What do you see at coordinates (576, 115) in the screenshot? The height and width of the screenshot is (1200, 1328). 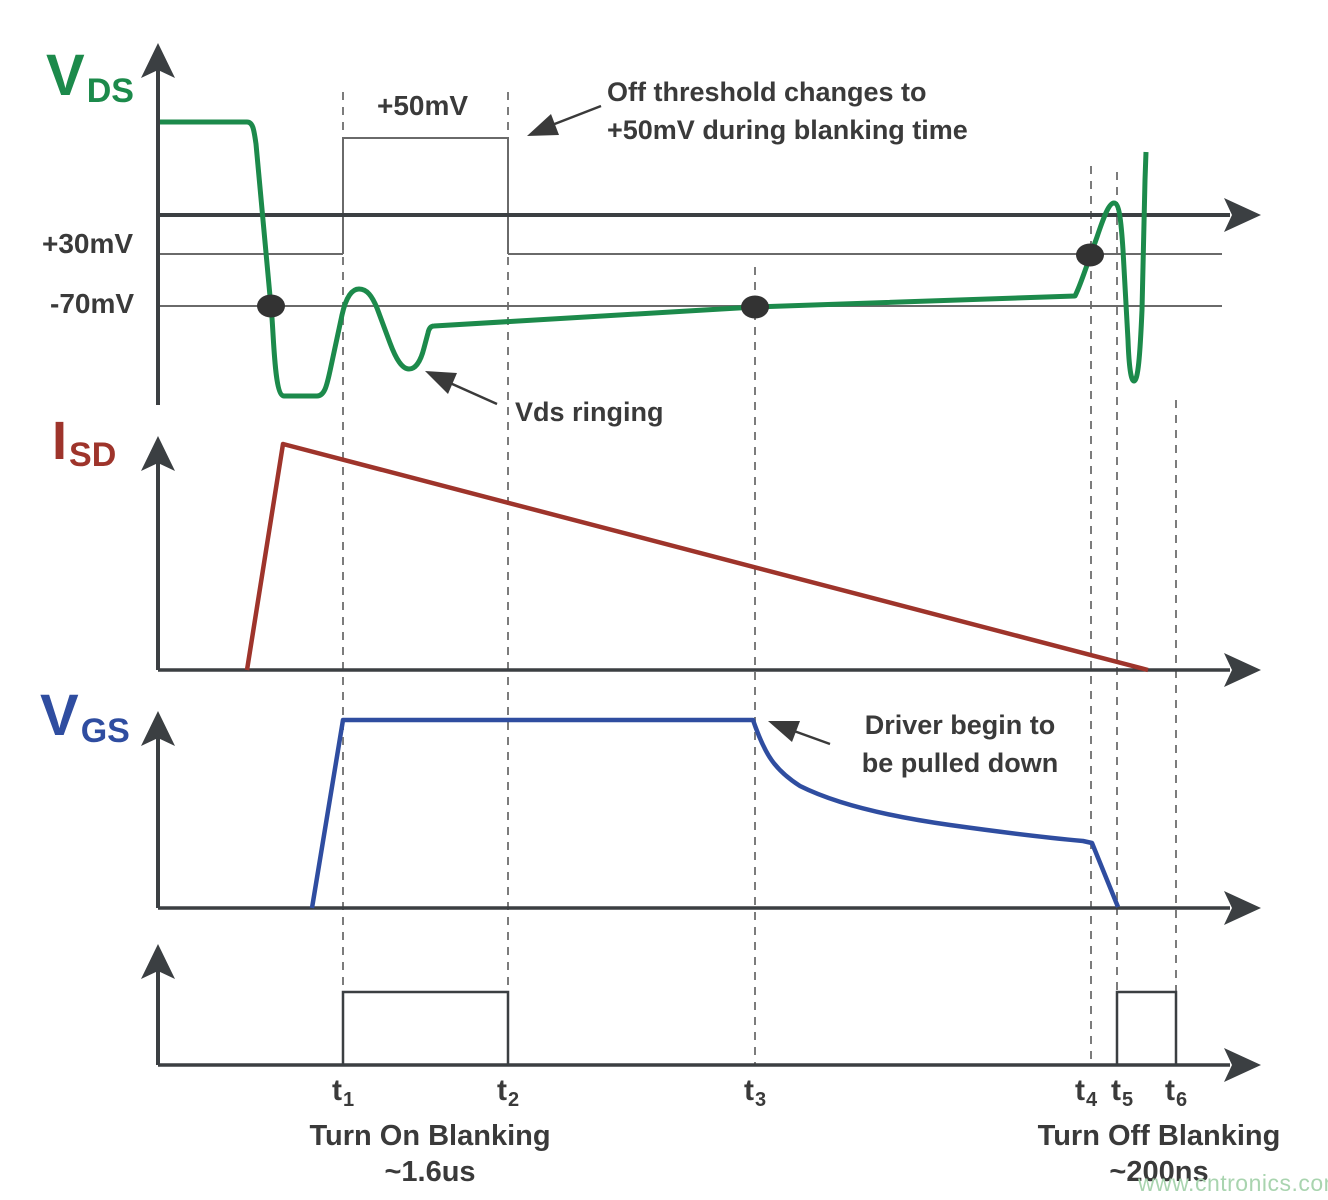 I see `off-threshold-arrow` at bounding box center [576, 115].